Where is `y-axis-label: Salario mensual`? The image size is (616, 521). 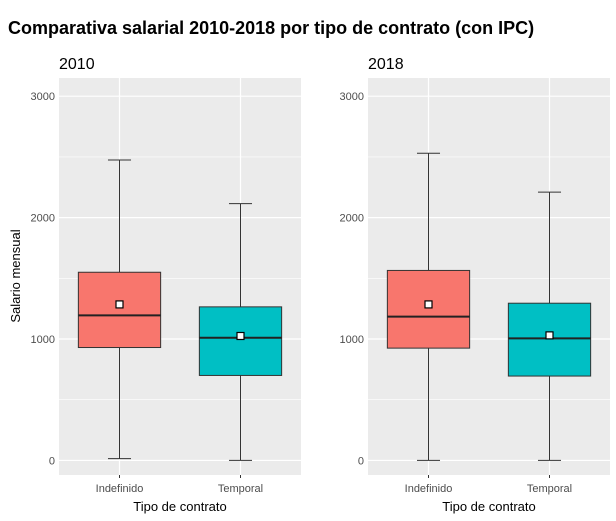
y-axis-label: Salario mensual is located at coordinates (15, 275).